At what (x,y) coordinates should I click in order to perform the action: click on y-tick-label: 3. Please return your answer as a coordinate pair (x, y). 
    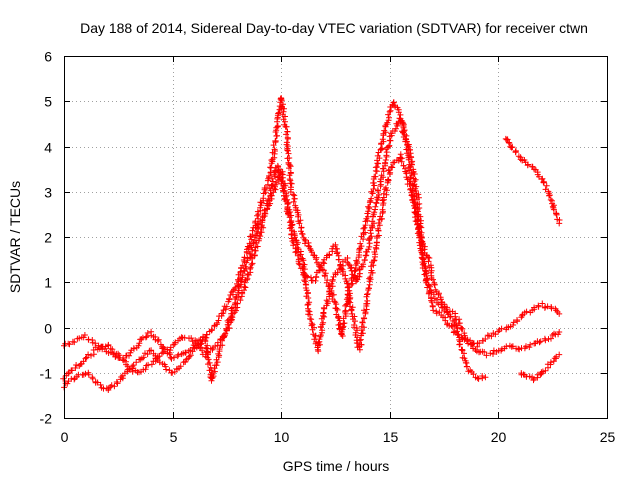
    Looking at the image, I should click on (48, 193).